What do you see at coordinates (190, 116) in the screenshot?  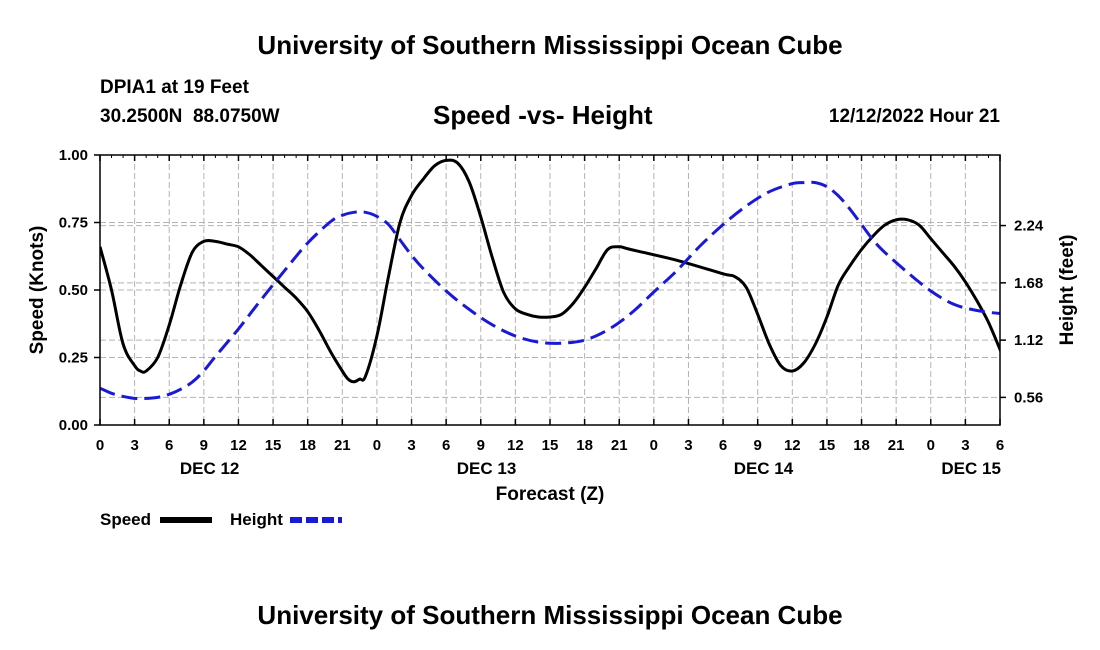 I see `coordinates-label: 30.2500N 88.0750W` at bounding box center [190, 116].